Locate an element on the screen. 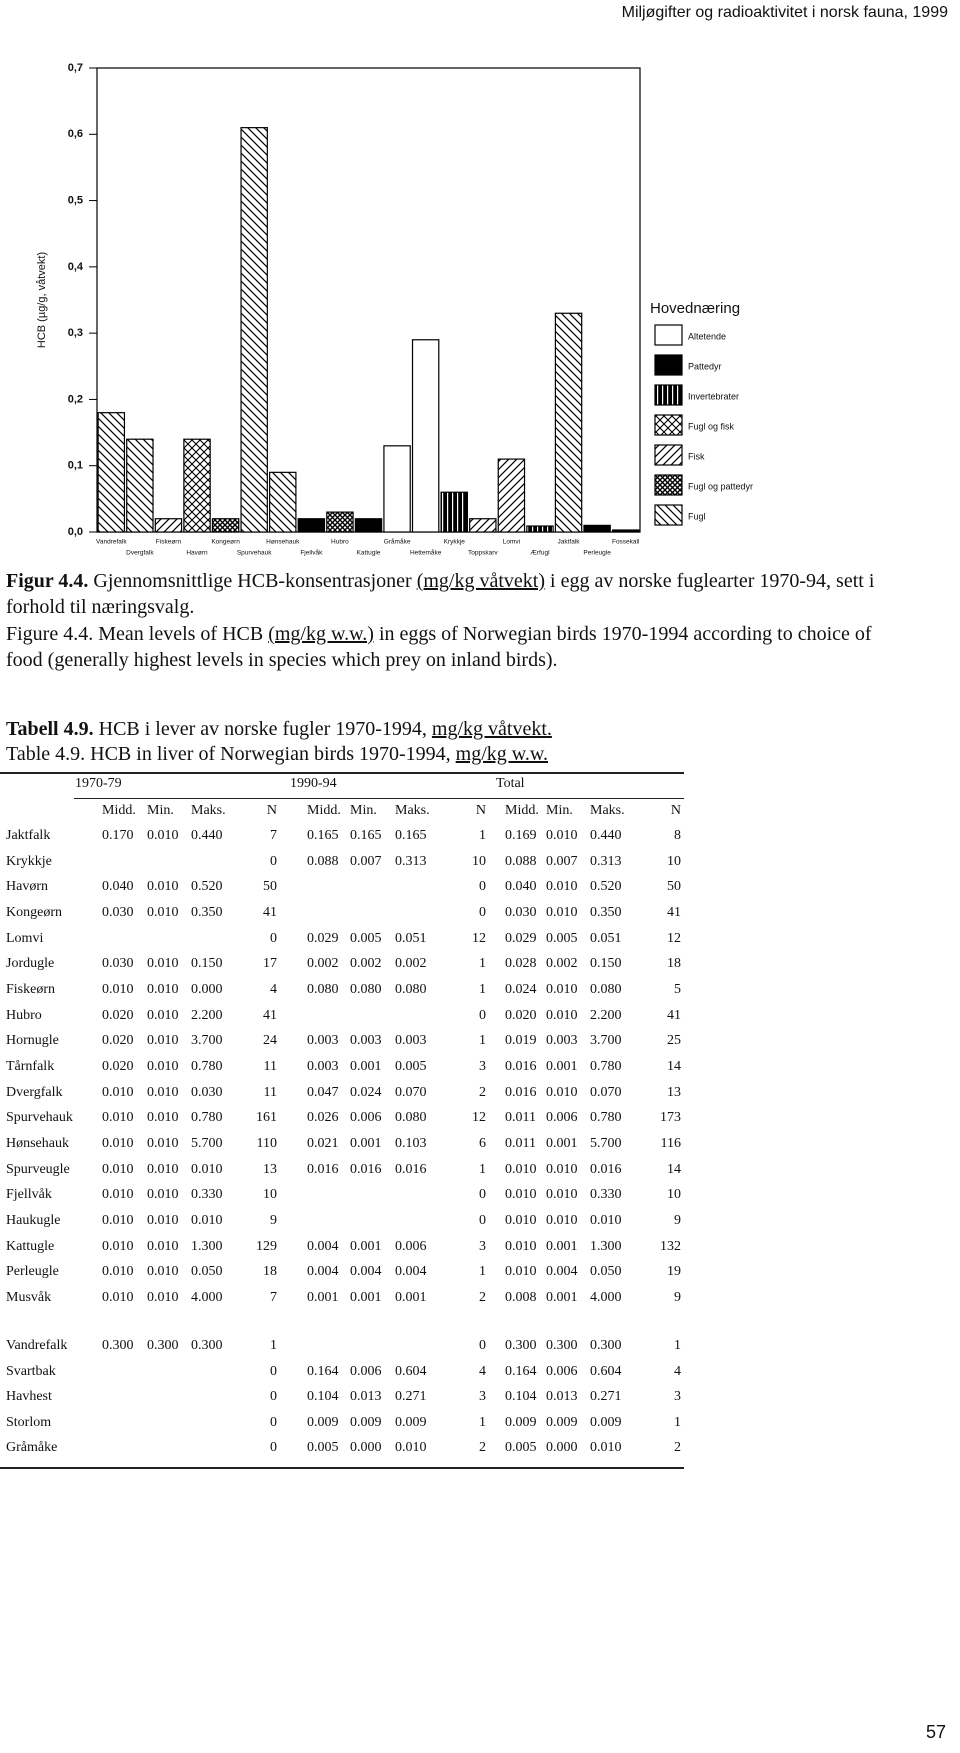  table-cell: 9 is located at coordinates (677, 1221).